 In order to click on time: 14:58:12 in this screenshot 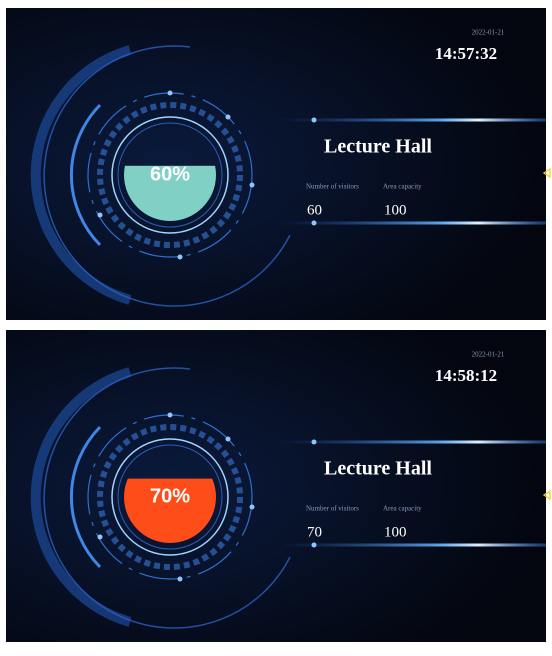, I will do `click(466, 375)`.